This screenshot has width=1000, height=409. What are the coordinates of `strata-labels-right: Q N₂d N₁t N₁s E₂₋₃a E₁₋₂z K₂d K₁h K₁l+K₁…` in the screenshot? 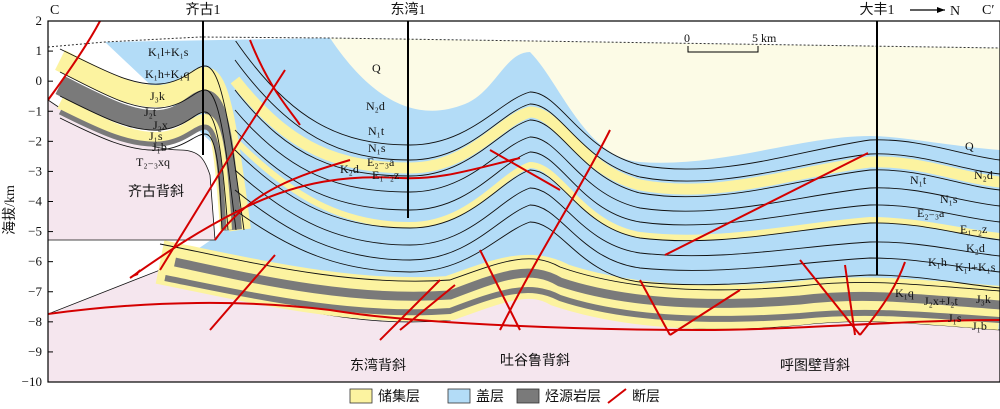 It's located at (945, 236).